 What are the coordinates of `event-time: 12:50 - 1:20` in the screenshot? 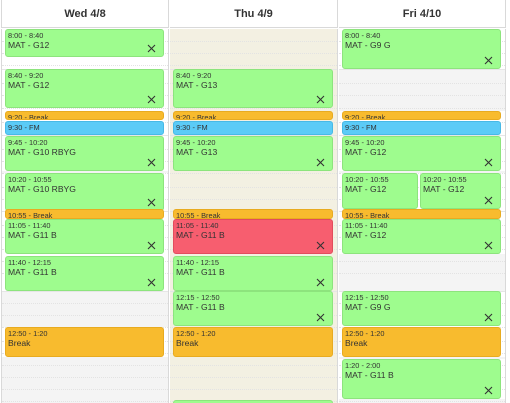 It's located at (28, 333).